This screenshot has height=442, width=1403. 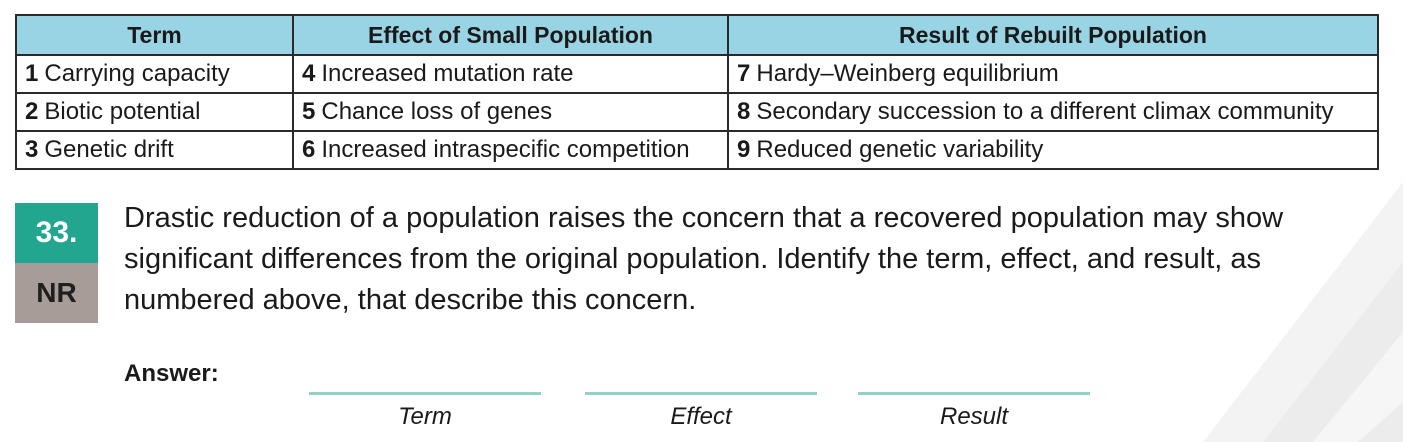 I want to click on table-cell: 1 Carrying capacity, so click(x=154, y=74).